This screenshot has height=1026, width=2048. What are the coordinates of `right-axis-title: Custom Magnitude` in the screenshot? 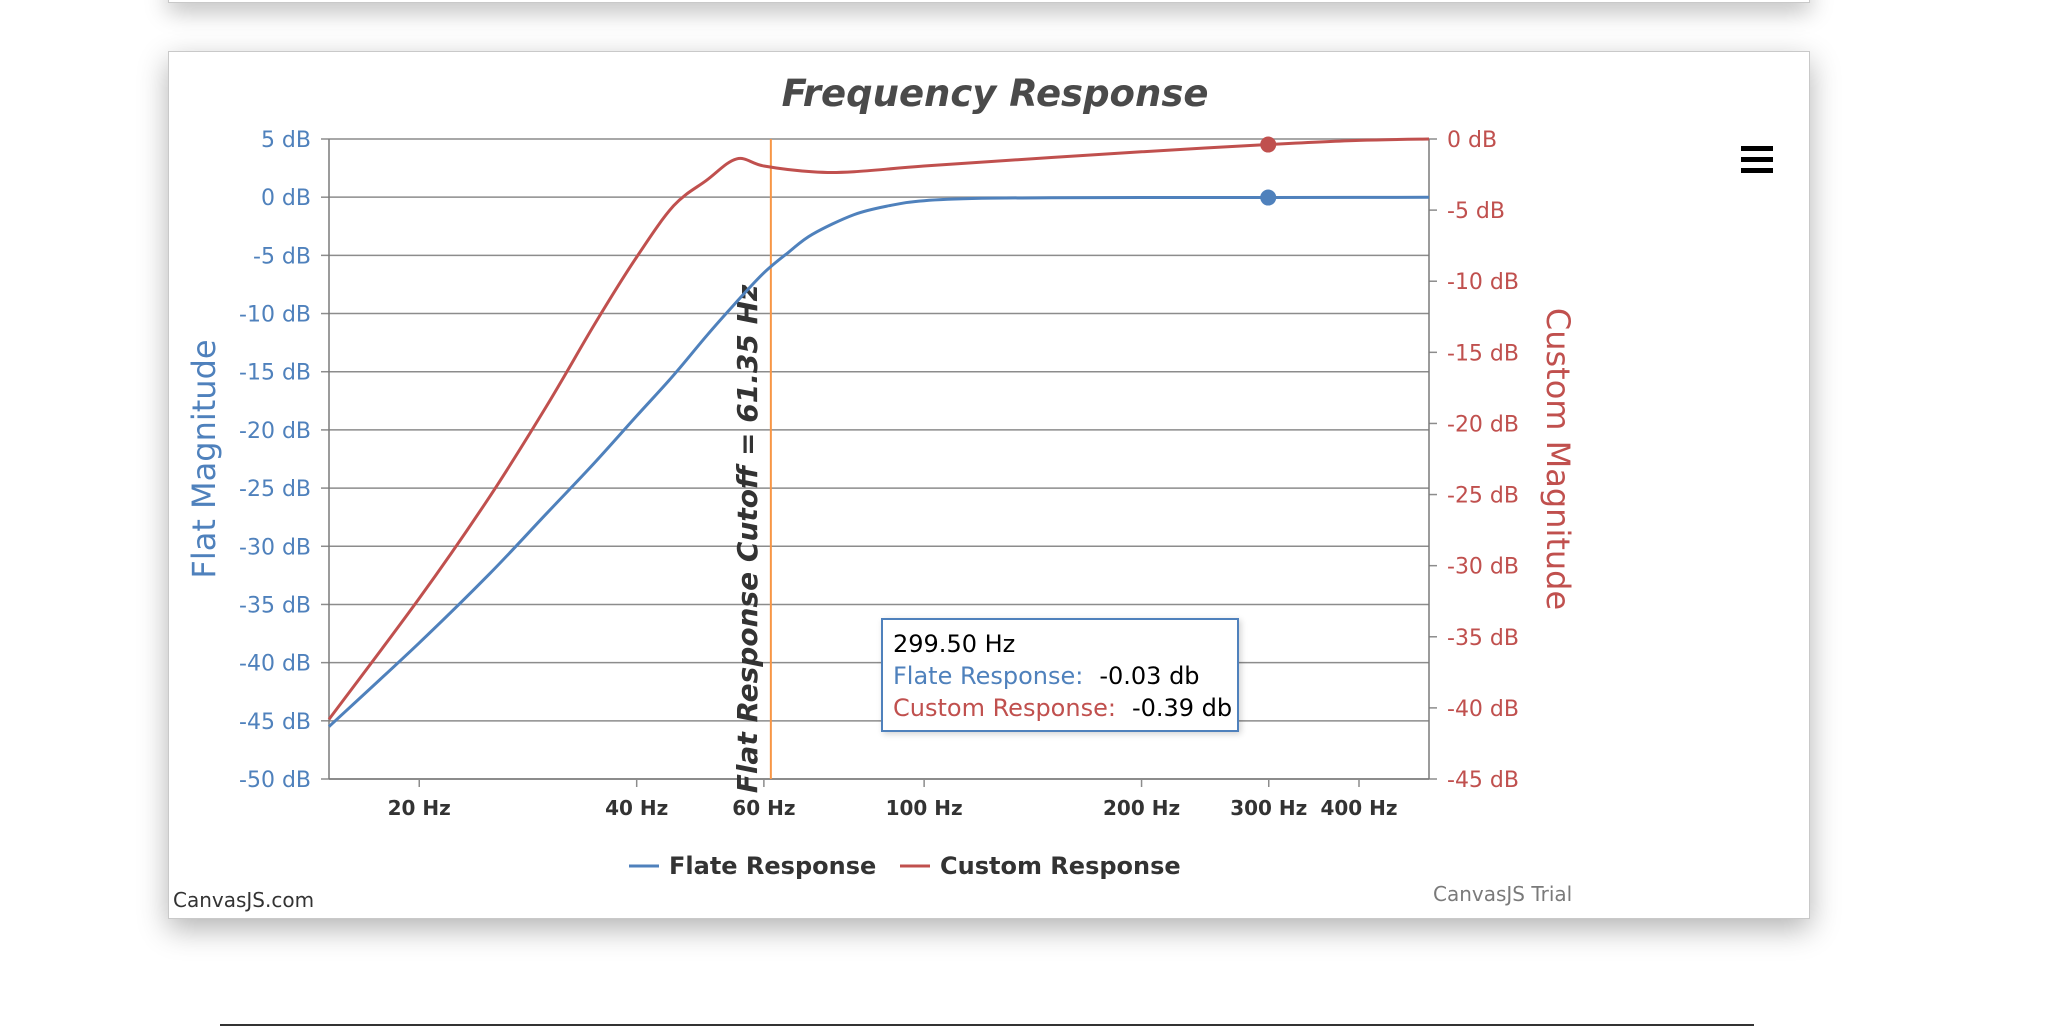 It's located at (1558, 459).